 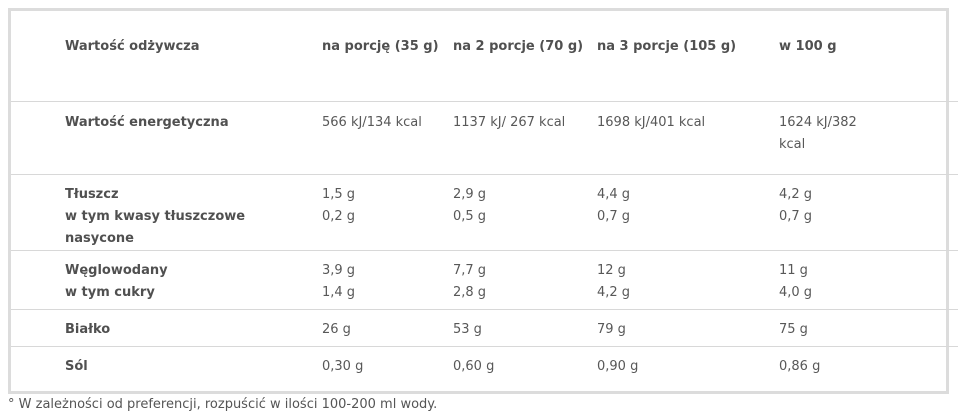 I want to click on value-cell: 4,4 g 0,7 g, so click(x=688, y=212).